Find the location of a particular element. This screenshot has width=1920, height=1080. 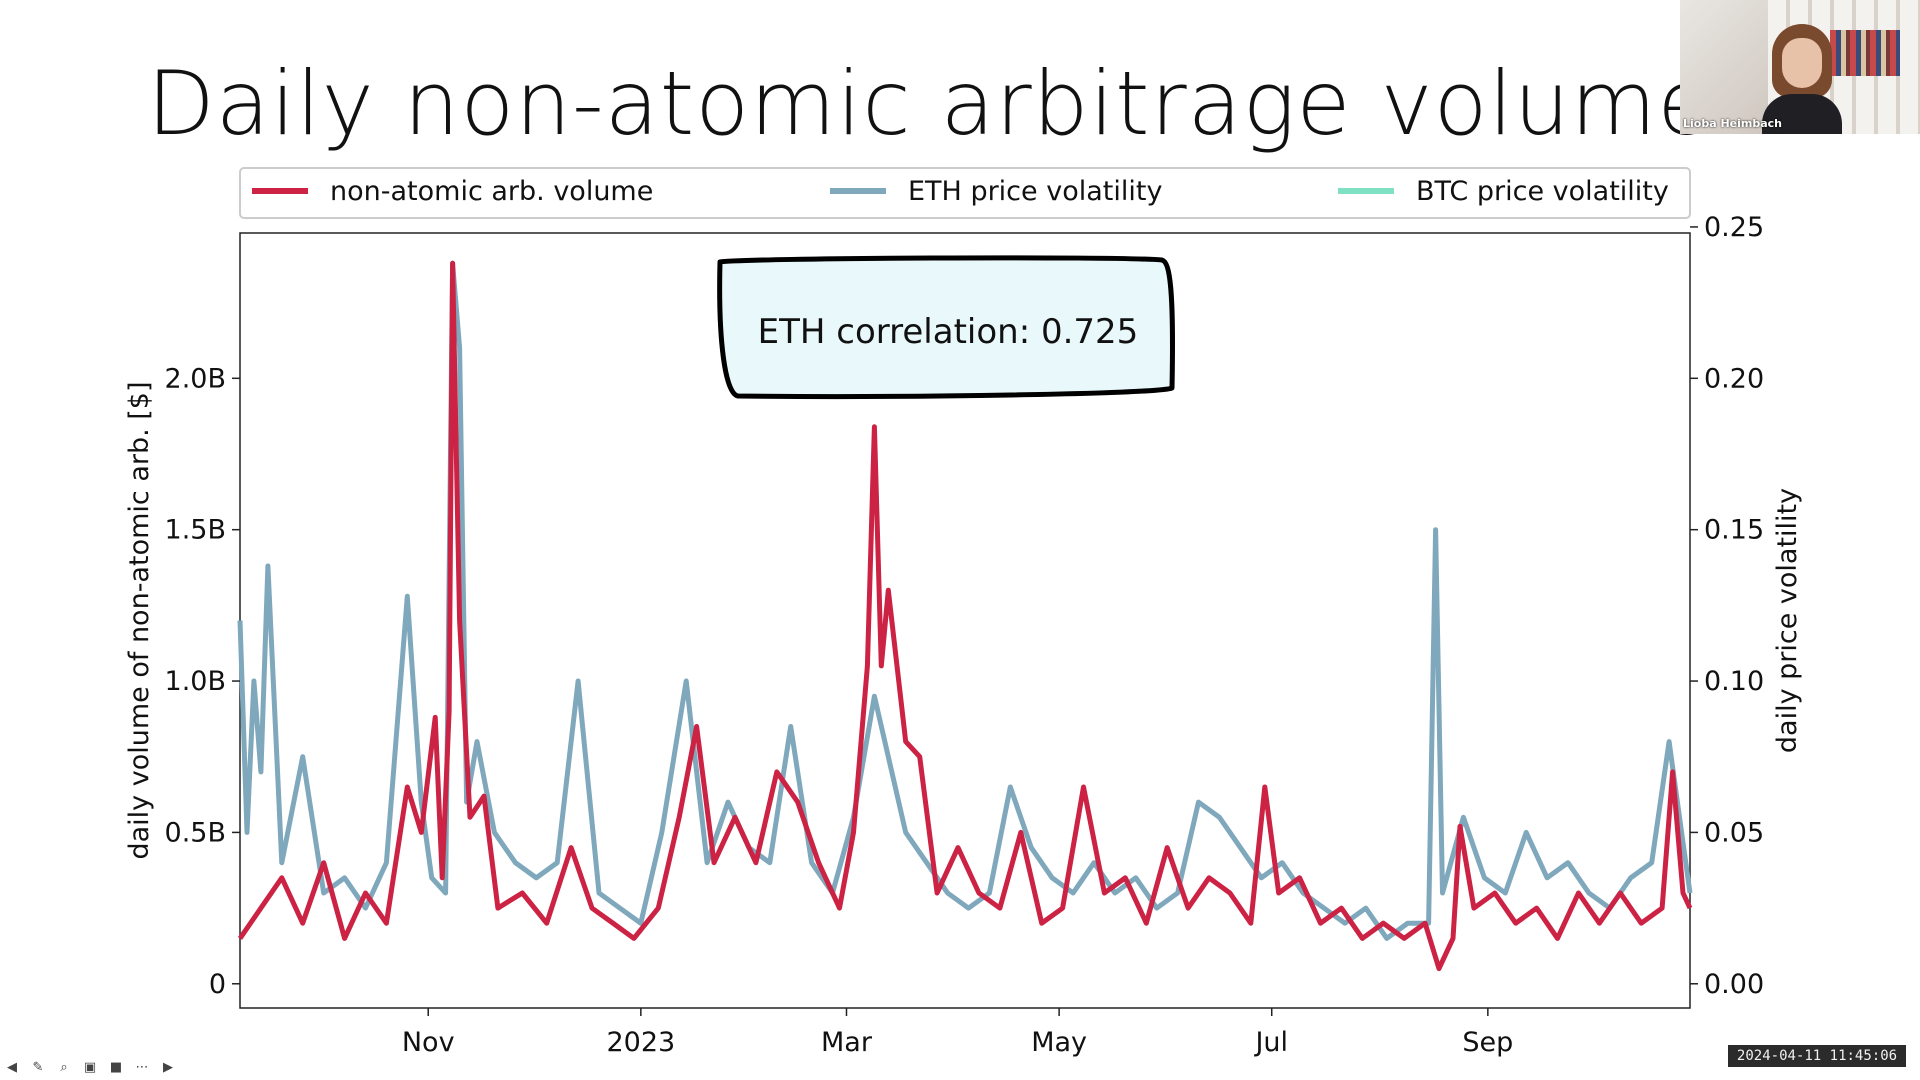

y2-tick-label-4: 0.20 is located at coordinates (1734, 378).